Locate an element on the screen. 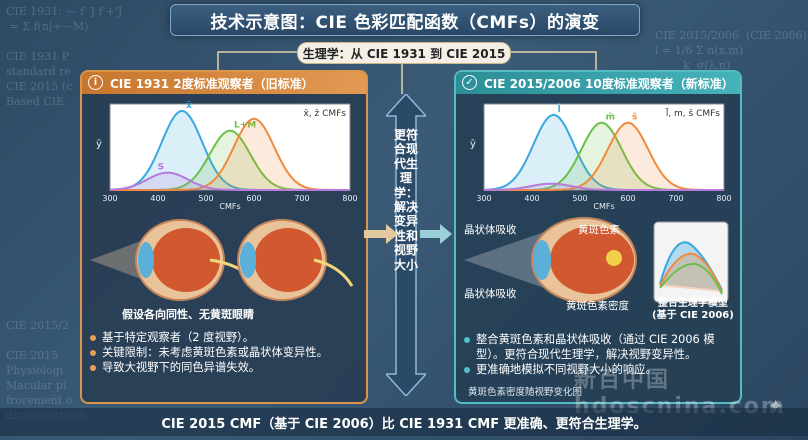  info-icon: i is located at coordinates (95, 82).